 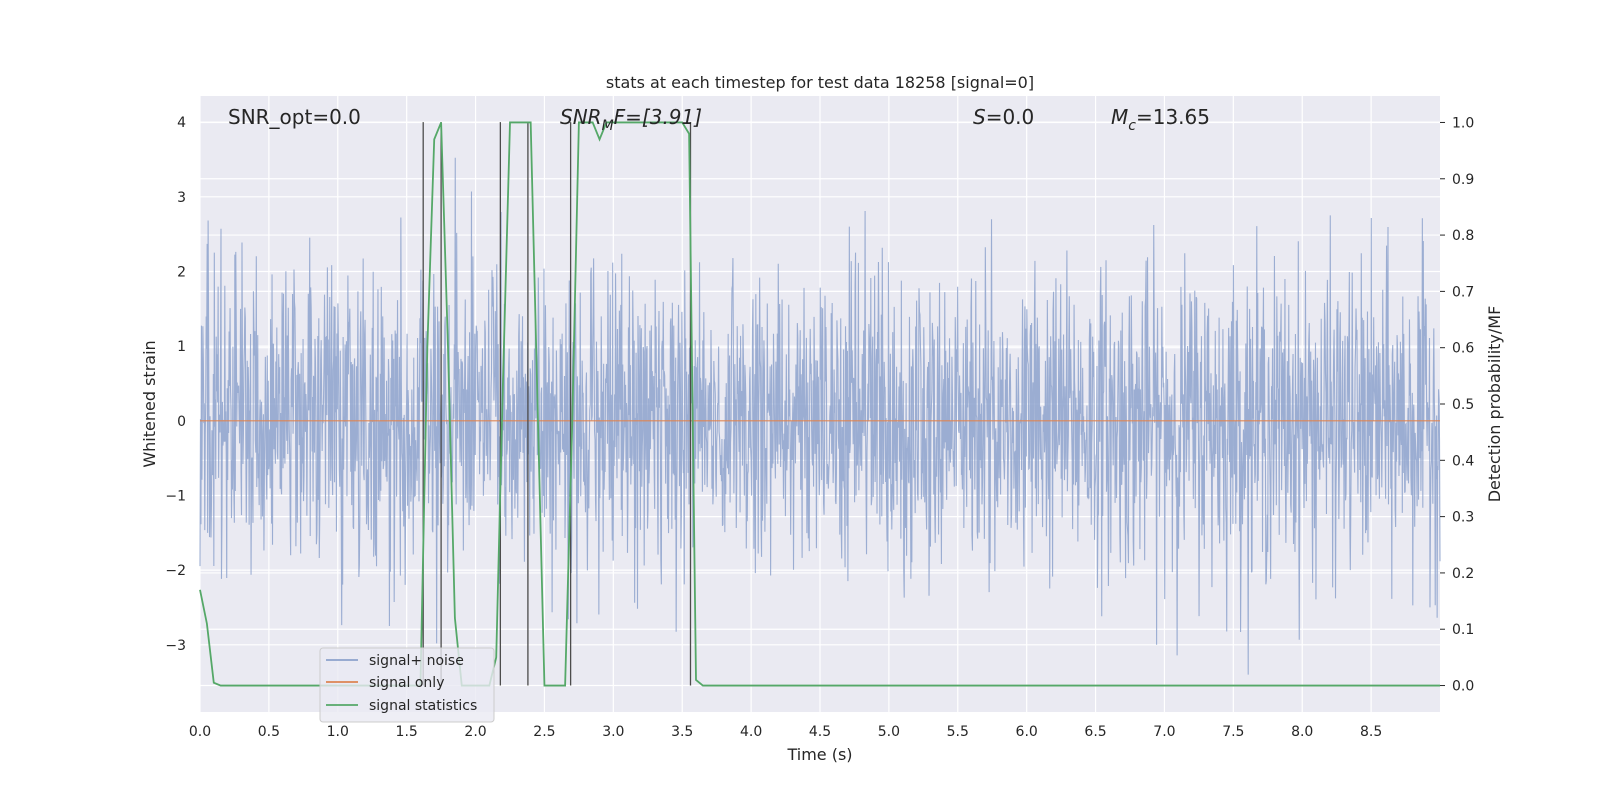 What do you see at coordinates (181, 123) in the screenshot?
I see `y-tick-label-left: 4` at bounding box center [181, 123].